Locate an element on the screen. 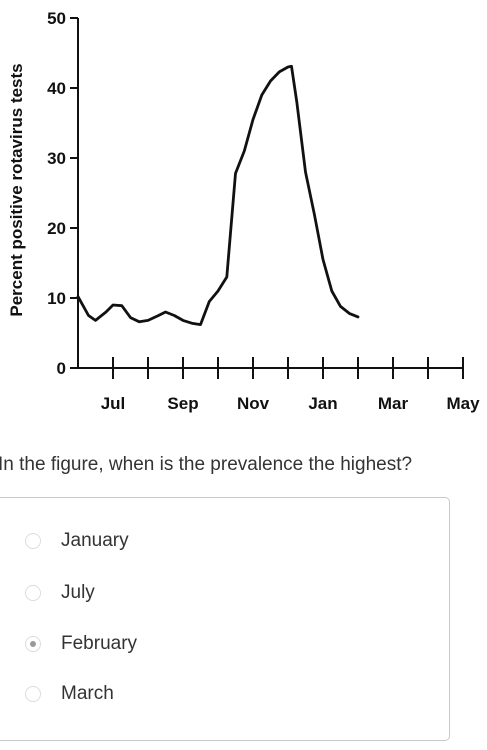 Image resolution: width=487 pixels, height=750 pixels. y-axis-label: Percent positive rotavirus tests is located at coordinates (16, 189).